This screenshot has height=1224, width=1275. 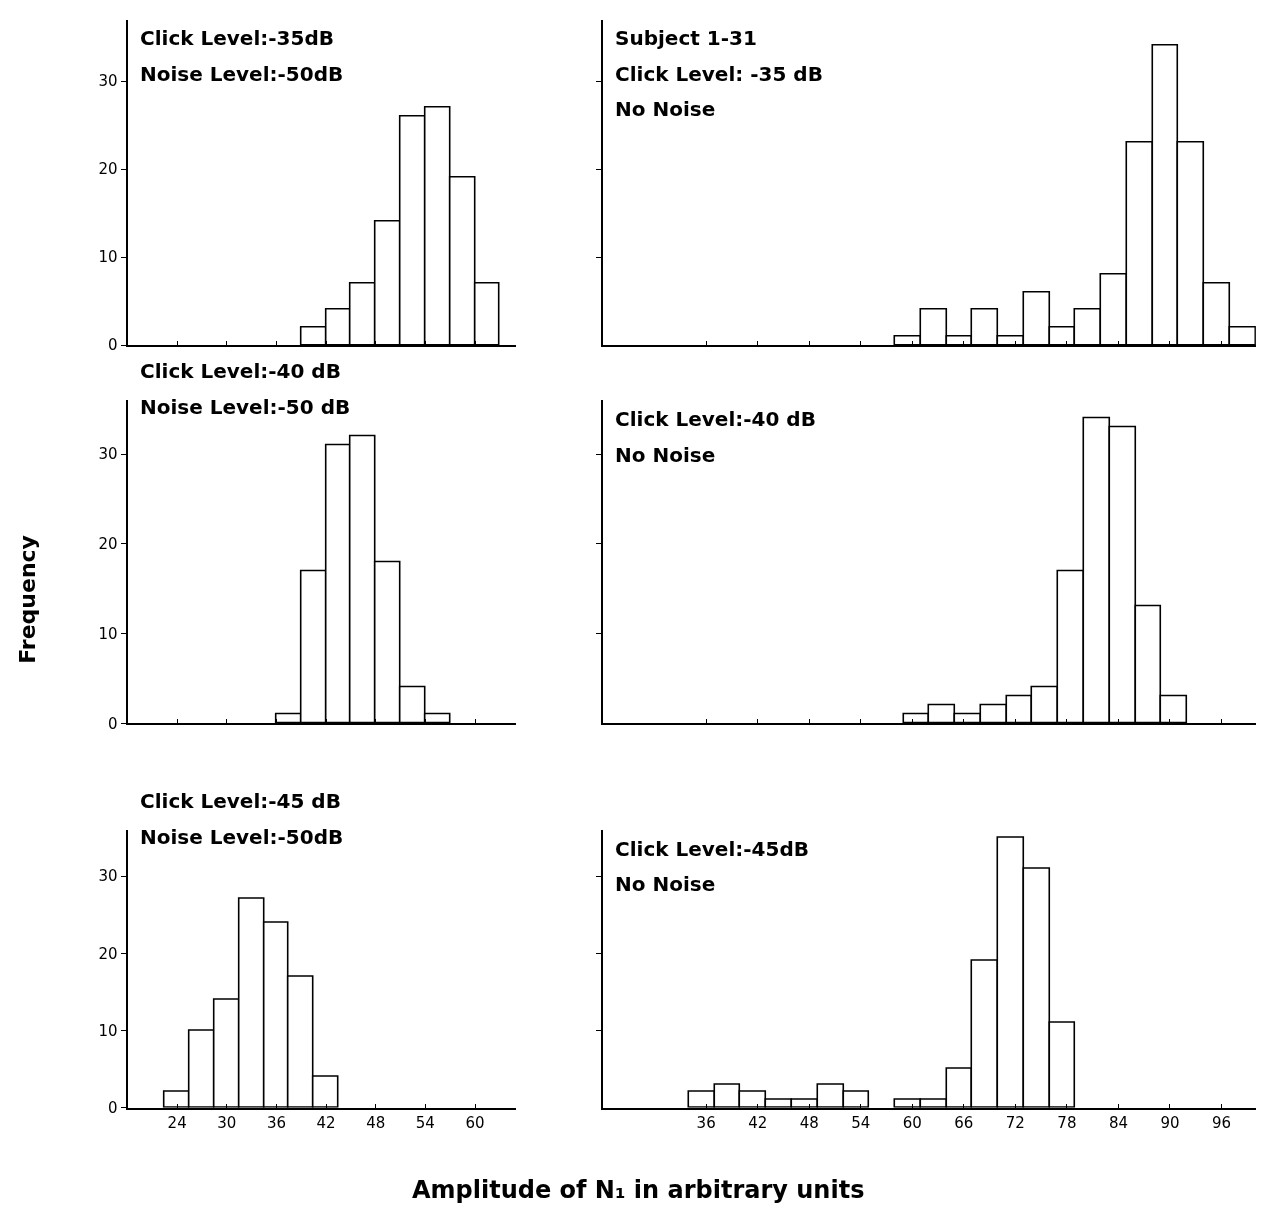 What do you see at coordinates (712, 849) in the screenshot?
I see `annotation: Click Level:-45dB` at bounding box center [712, 849].